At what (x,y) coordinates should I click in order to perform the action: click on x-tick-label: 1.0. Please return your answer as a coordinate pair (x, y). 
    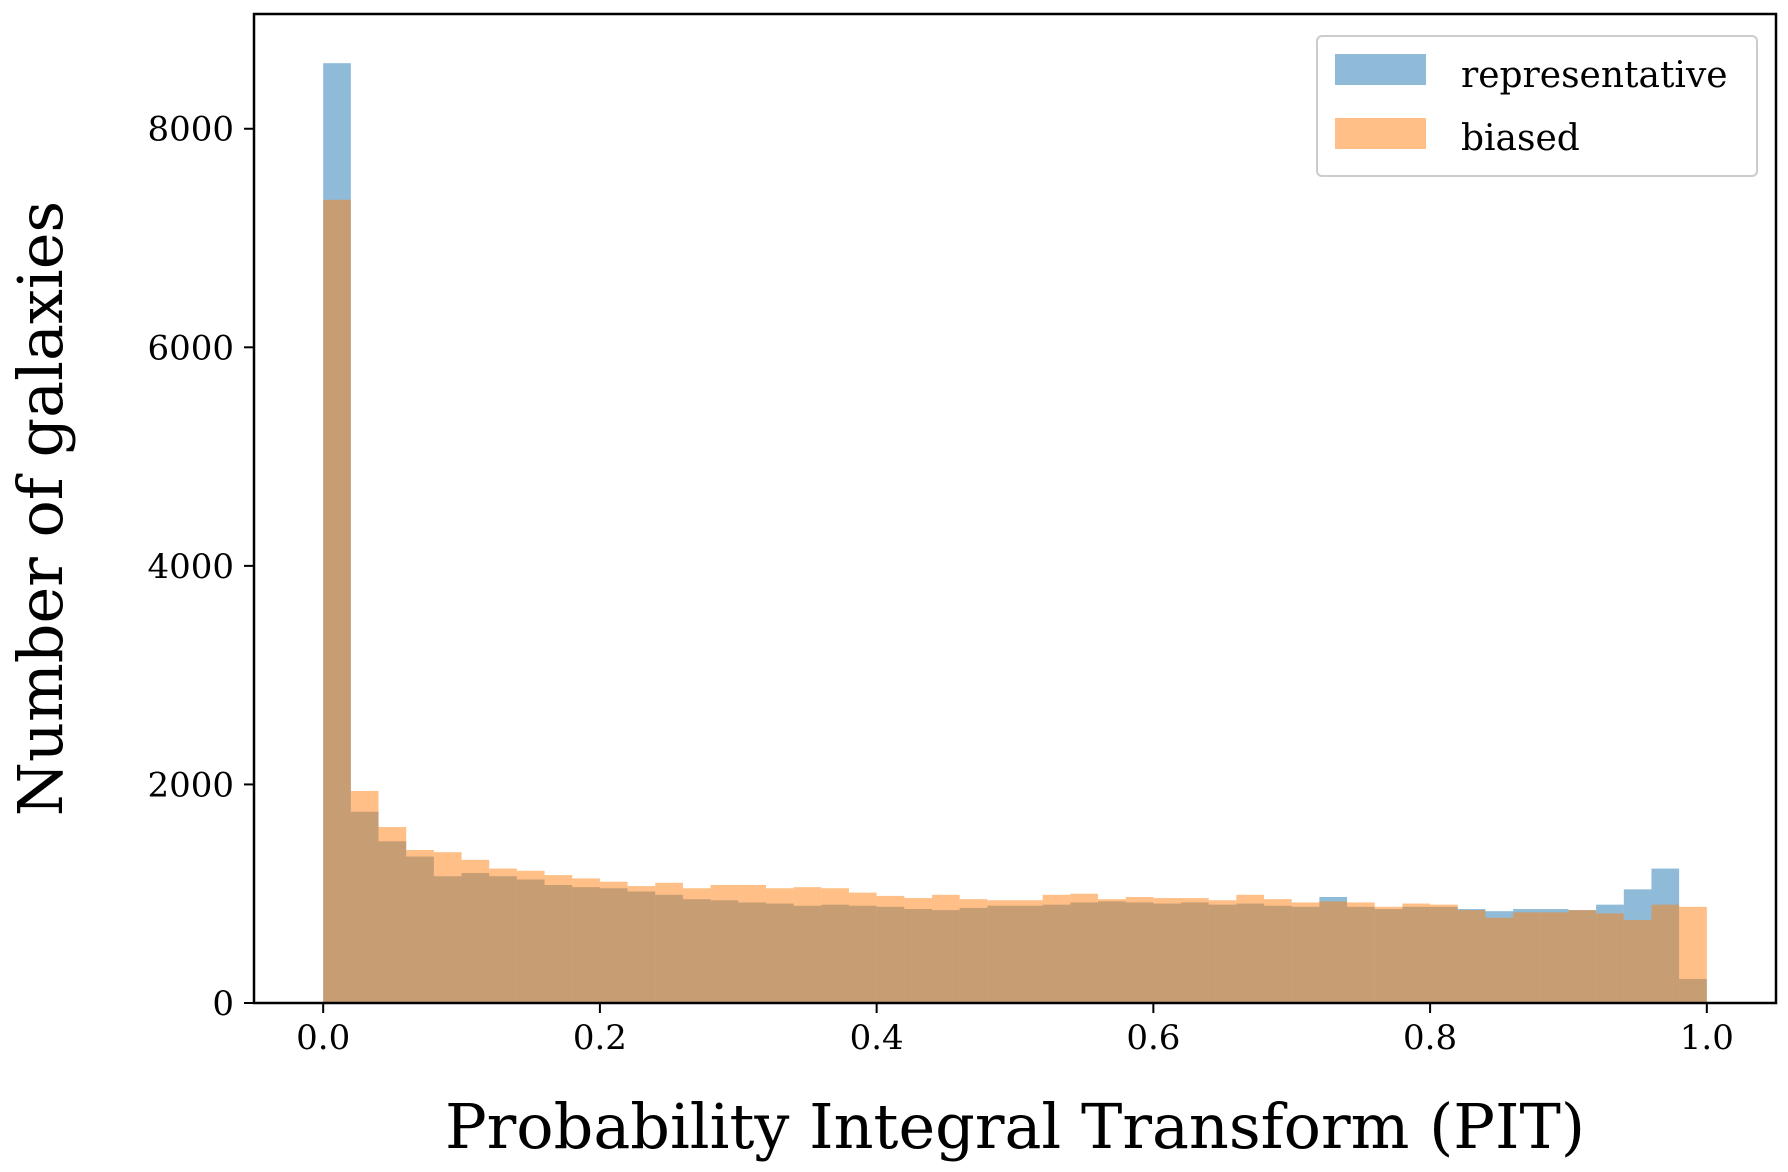
    Looking at the image, I should click on (1707, 1038).